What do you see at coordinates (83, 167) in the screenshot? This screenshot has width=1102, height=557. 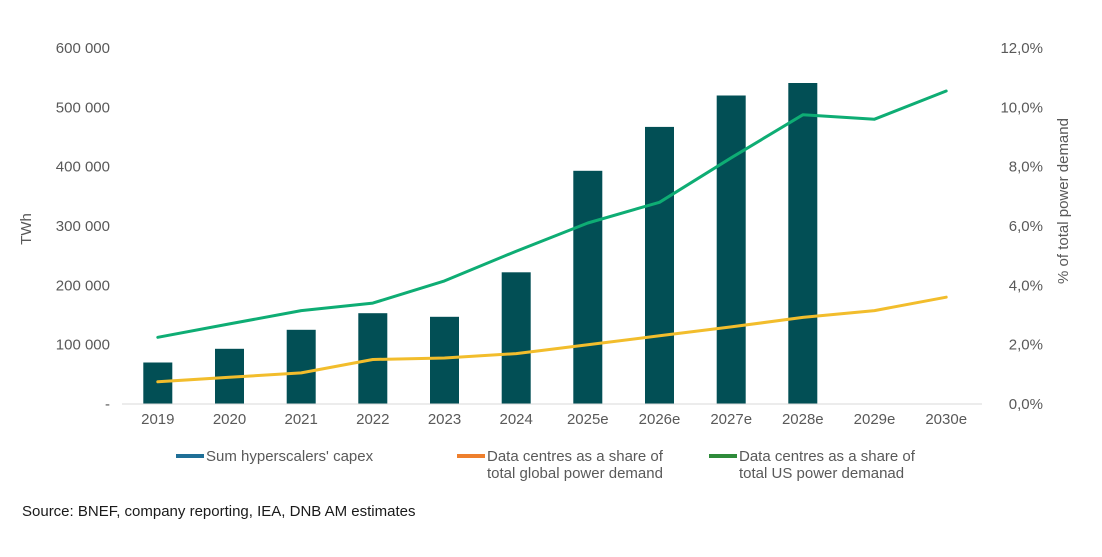 I see `left-tick-label: 400 000` at bounding box center [83, 167].